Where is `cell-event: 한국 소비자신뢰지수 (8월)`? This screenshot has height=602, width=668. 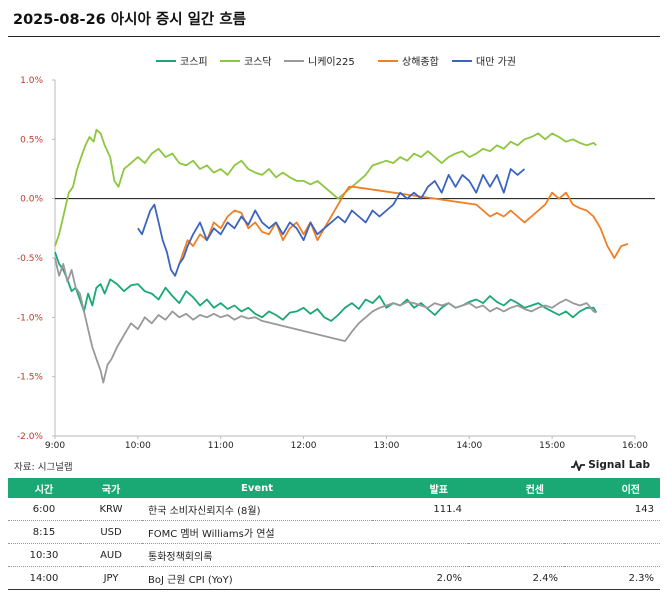
cell-event: 한국 소비자신뢰지수 (8월) is located at coordinates (257, 509).